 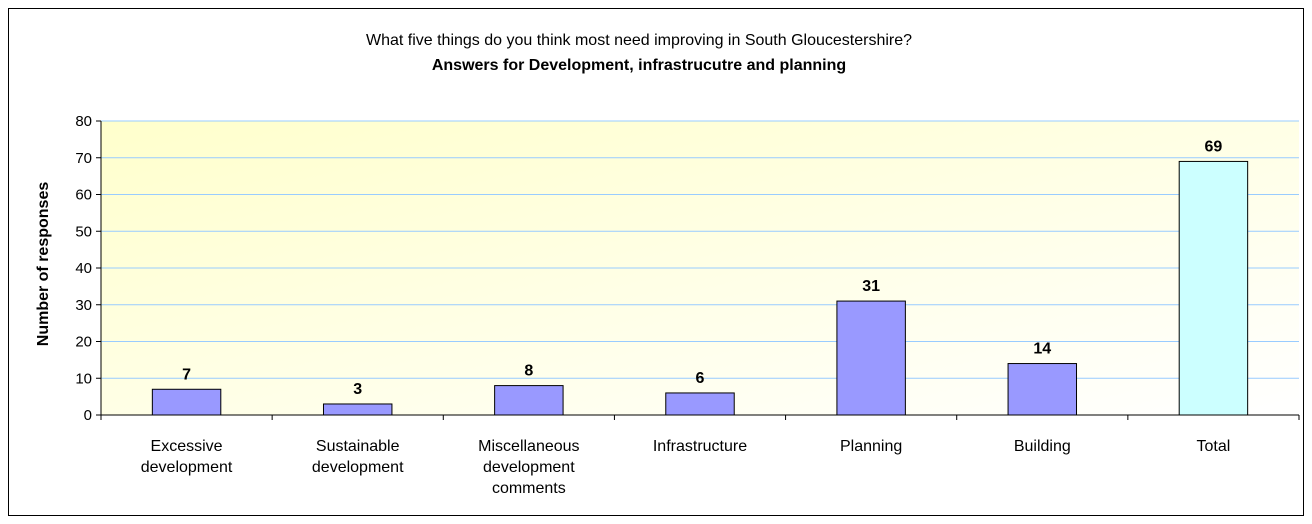 I want to click on category-label: Building, so click(x=1042, y=446).